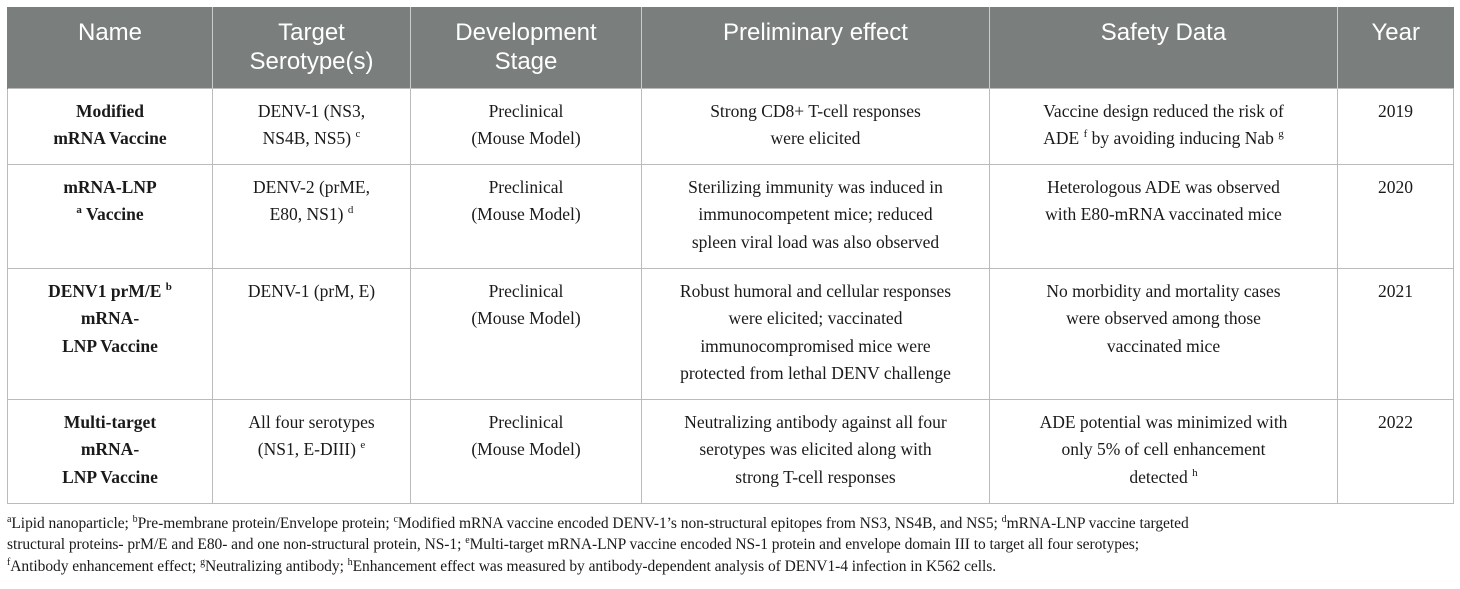 The height and width of the screenshot is (589, 1460). Describe the element at coordinates (110, 47) in the screenshot. I see `header-name: Name` at that location.